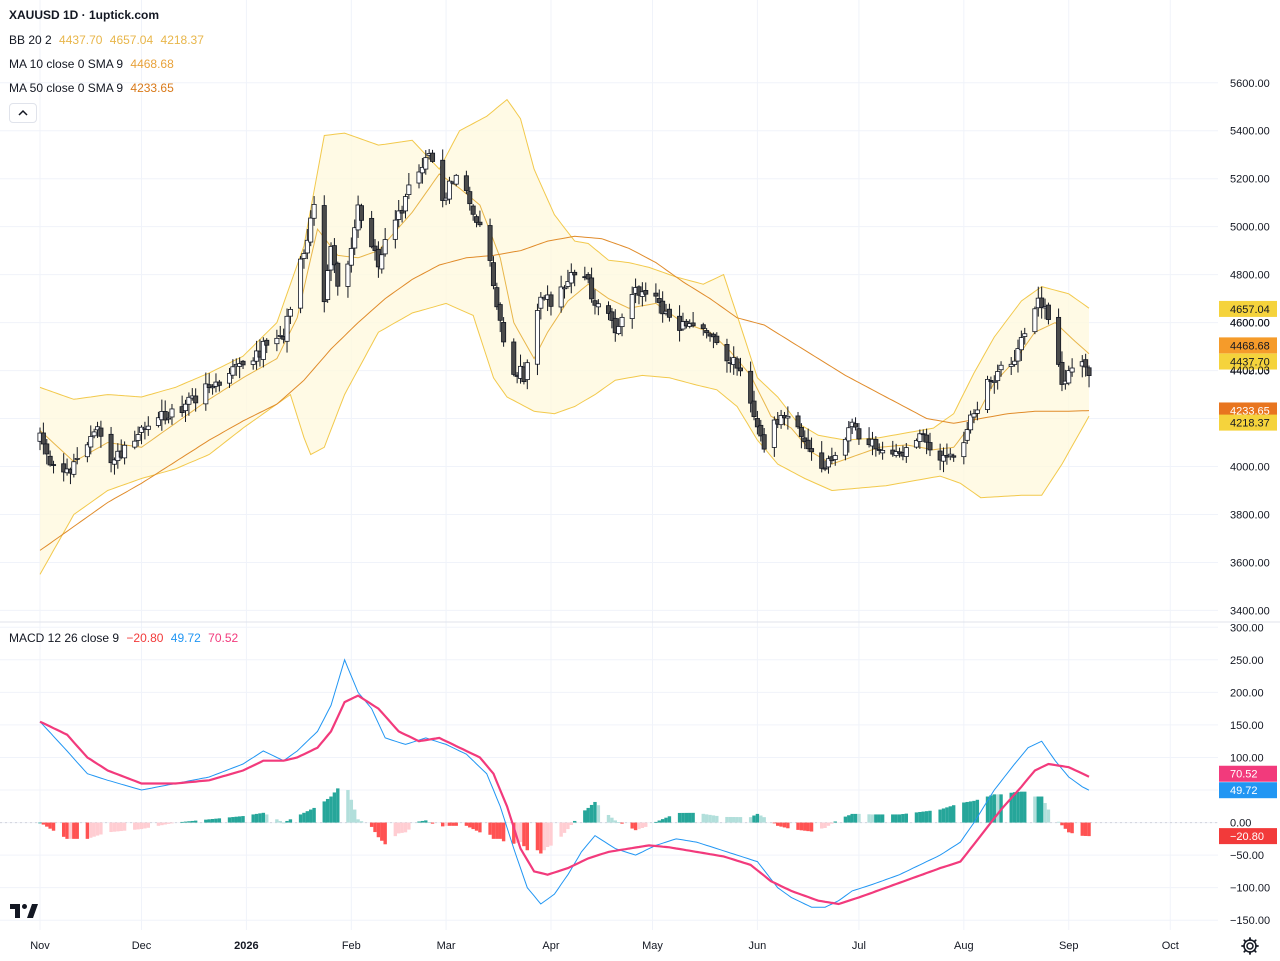 The width and height of the screenshot is (1280, 961). I want to click on legend-ma50: MA 50 close 0 SMA 9 4233.65, so click(93, 88).